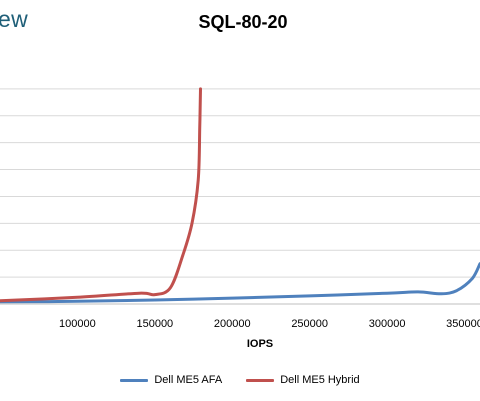 This screenshot has height=401, width=480. What do you see at coordinates (154, 324) in the screenshot?
I see `x-tick-label-1: 150000` at bounding box center [154, 324].